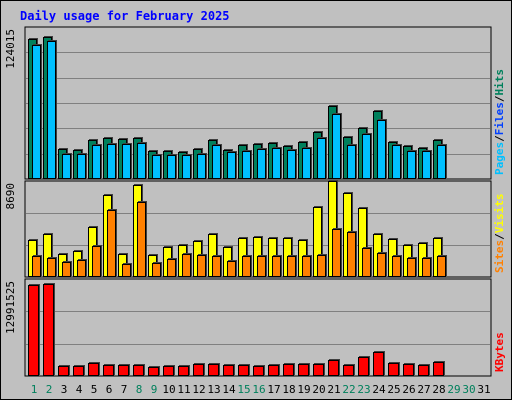 This screenshot has width=512, height=404. I want to click on kbytes-legend: KBytes, so click(499, 352).